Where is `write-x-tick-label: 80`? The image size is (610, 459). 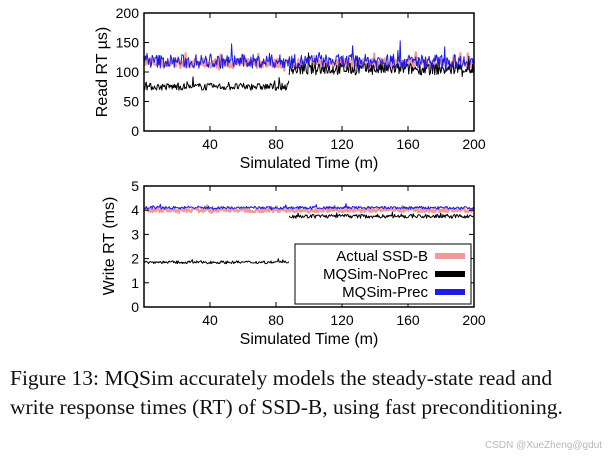 write-x-tick-label: 80 is located at coordinates (276, 320).